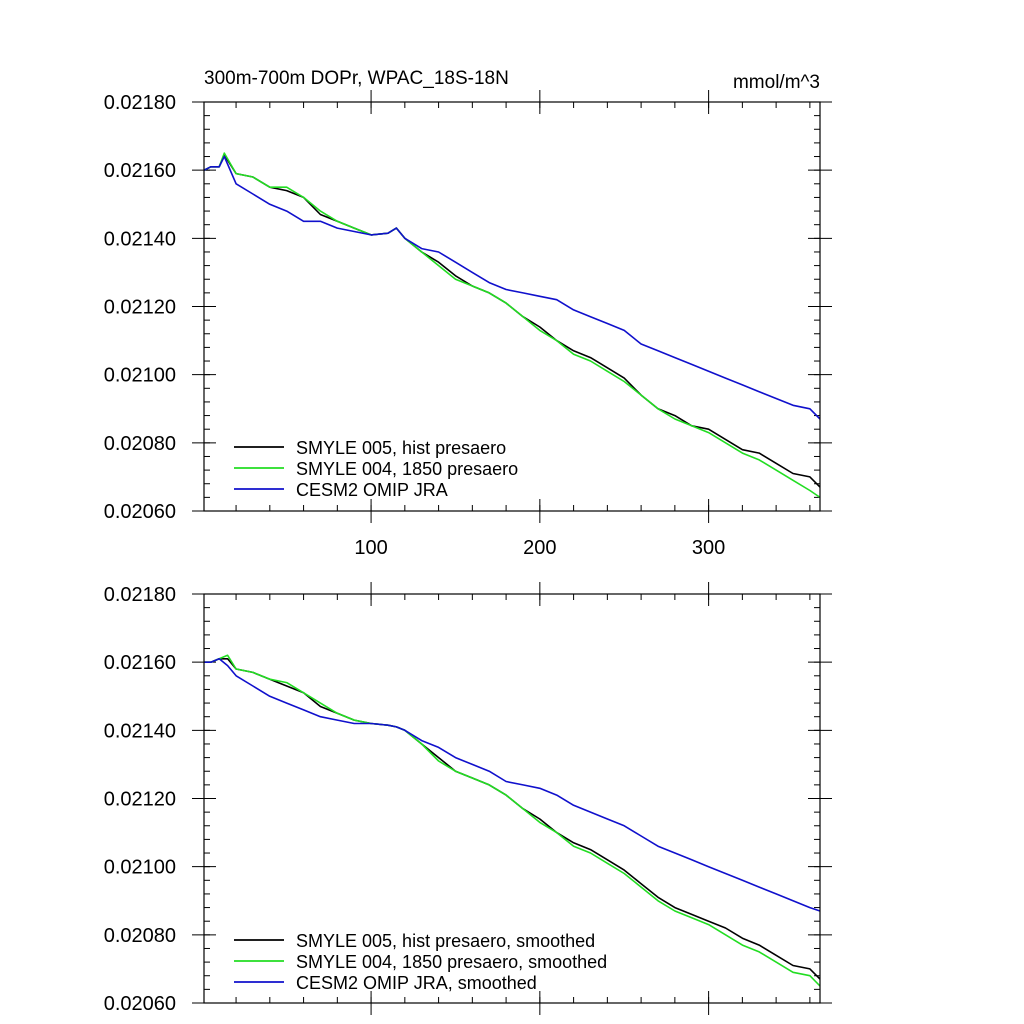 The width and height of the screenshot is (1024, 1024). Describe the element at coordinates (451, 962) in the screenshot. I see `legend-label: SMYLE 004, 1850 presaero, smoothed` at that location.